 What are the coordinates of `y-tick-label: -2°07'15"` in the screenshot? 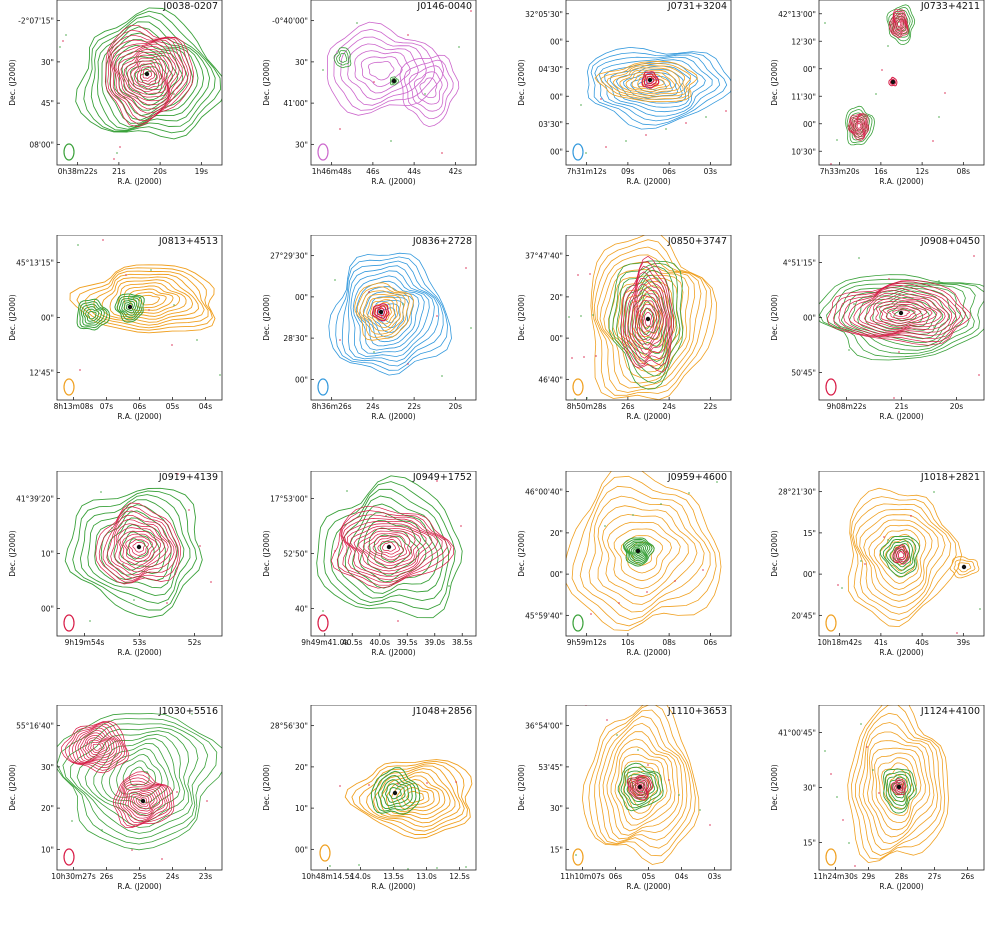 It's located at (36, 21).